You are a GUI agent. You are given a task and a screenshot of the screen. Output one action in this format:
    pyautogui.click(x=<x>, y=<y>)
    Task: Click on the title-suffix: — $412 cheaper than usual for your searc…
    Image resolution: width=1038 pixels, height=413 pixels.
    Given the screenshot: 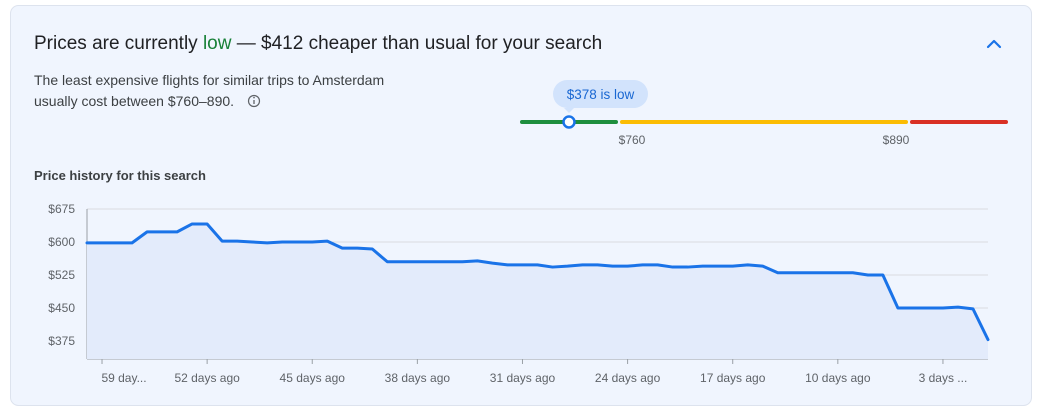 What is the action you would take?
    pyautogui.click(x=419, y=43)
    